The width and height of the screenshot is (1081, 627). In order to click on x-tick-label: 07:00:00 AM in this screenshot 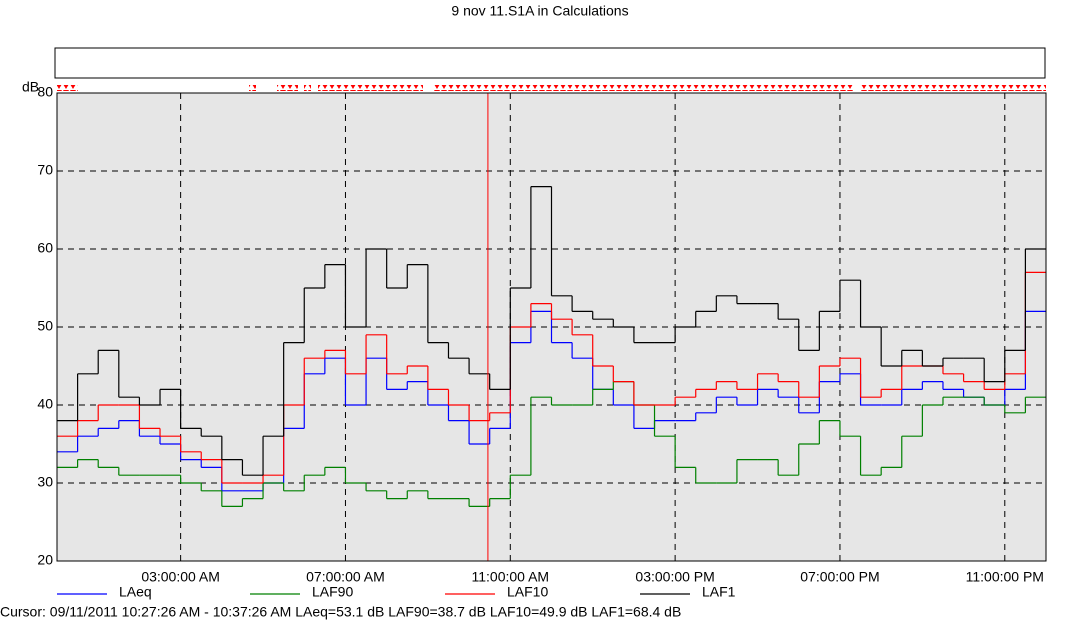, I will do `click(345, 577)`.